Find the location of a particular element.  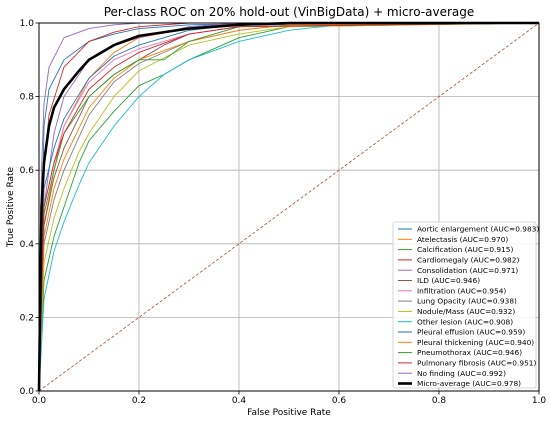

legend-label-other-lesion: Other lesion (AUC=0.908) is located at coordinates (465, 321).